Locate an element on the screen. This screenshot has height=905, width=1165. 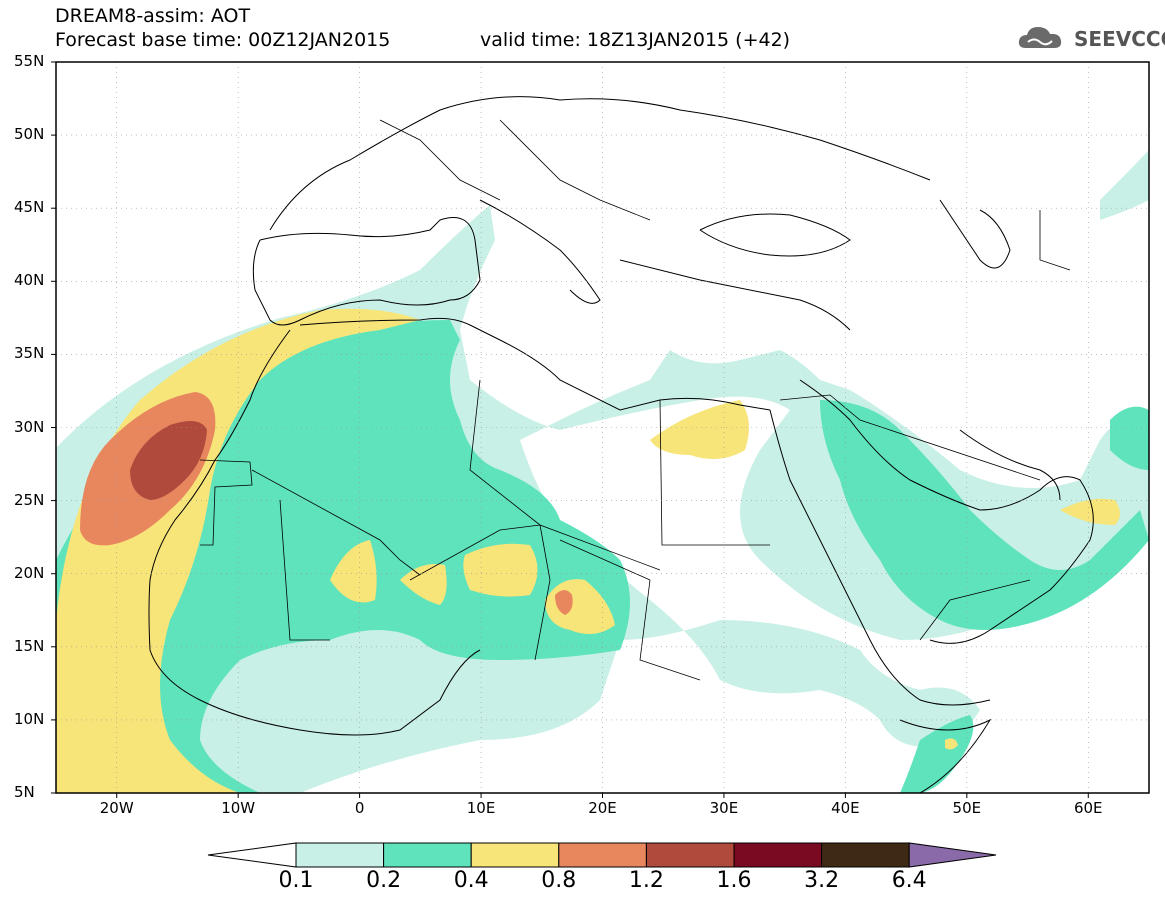
colorbar is located at coordinates (602, 855).